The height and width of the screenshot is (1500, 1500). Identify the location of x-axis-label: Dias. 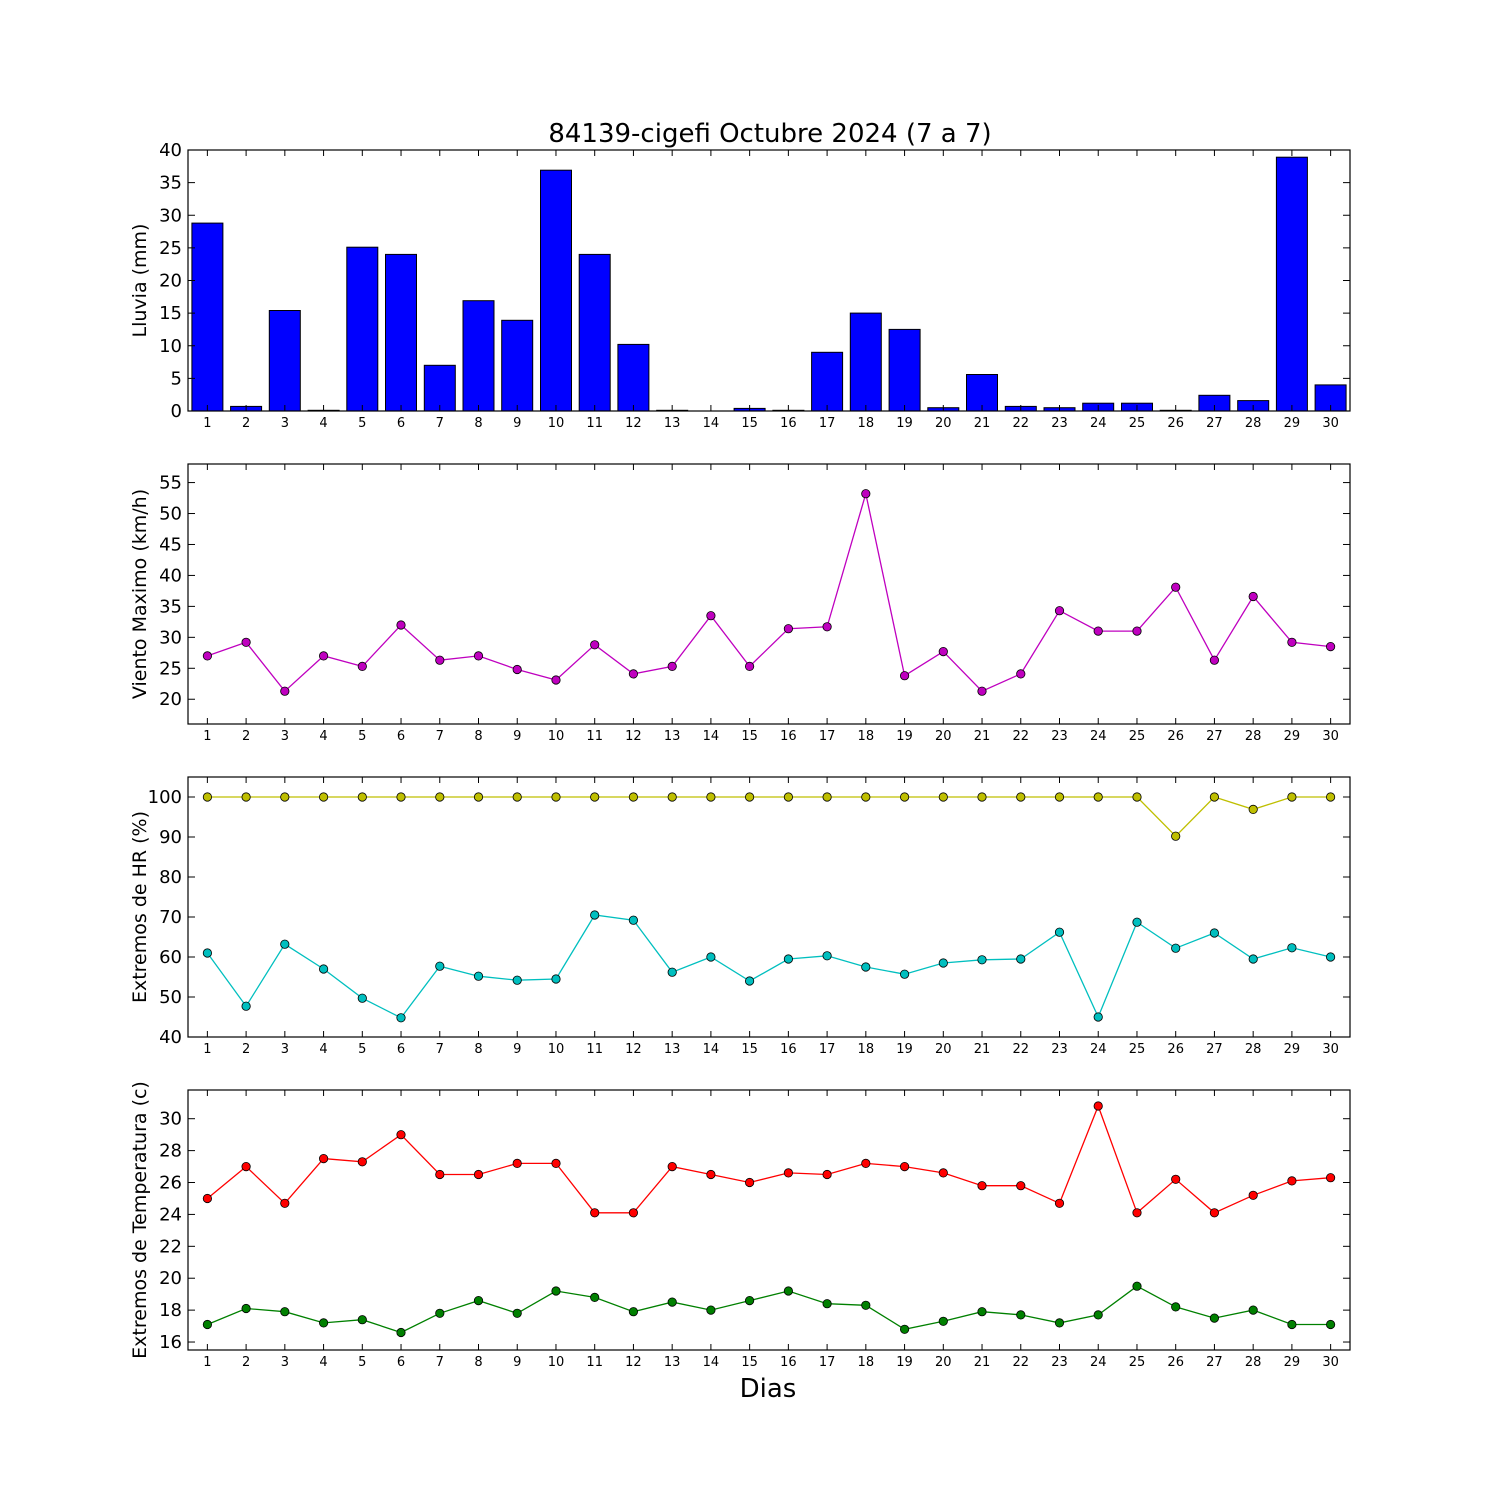
(768, 1389).